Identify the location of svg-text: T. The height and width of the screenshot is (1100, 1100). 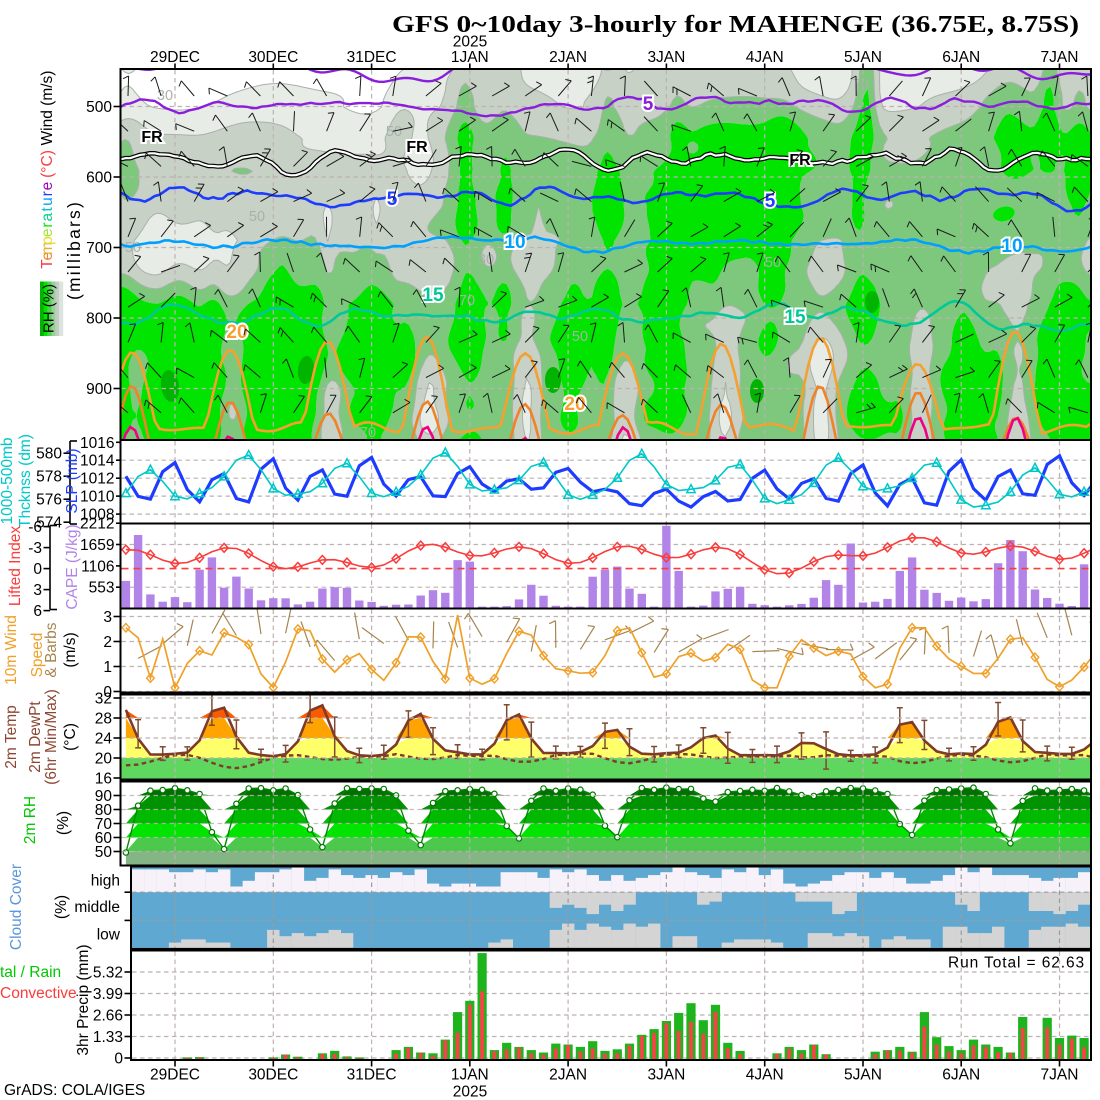
(47, 264).